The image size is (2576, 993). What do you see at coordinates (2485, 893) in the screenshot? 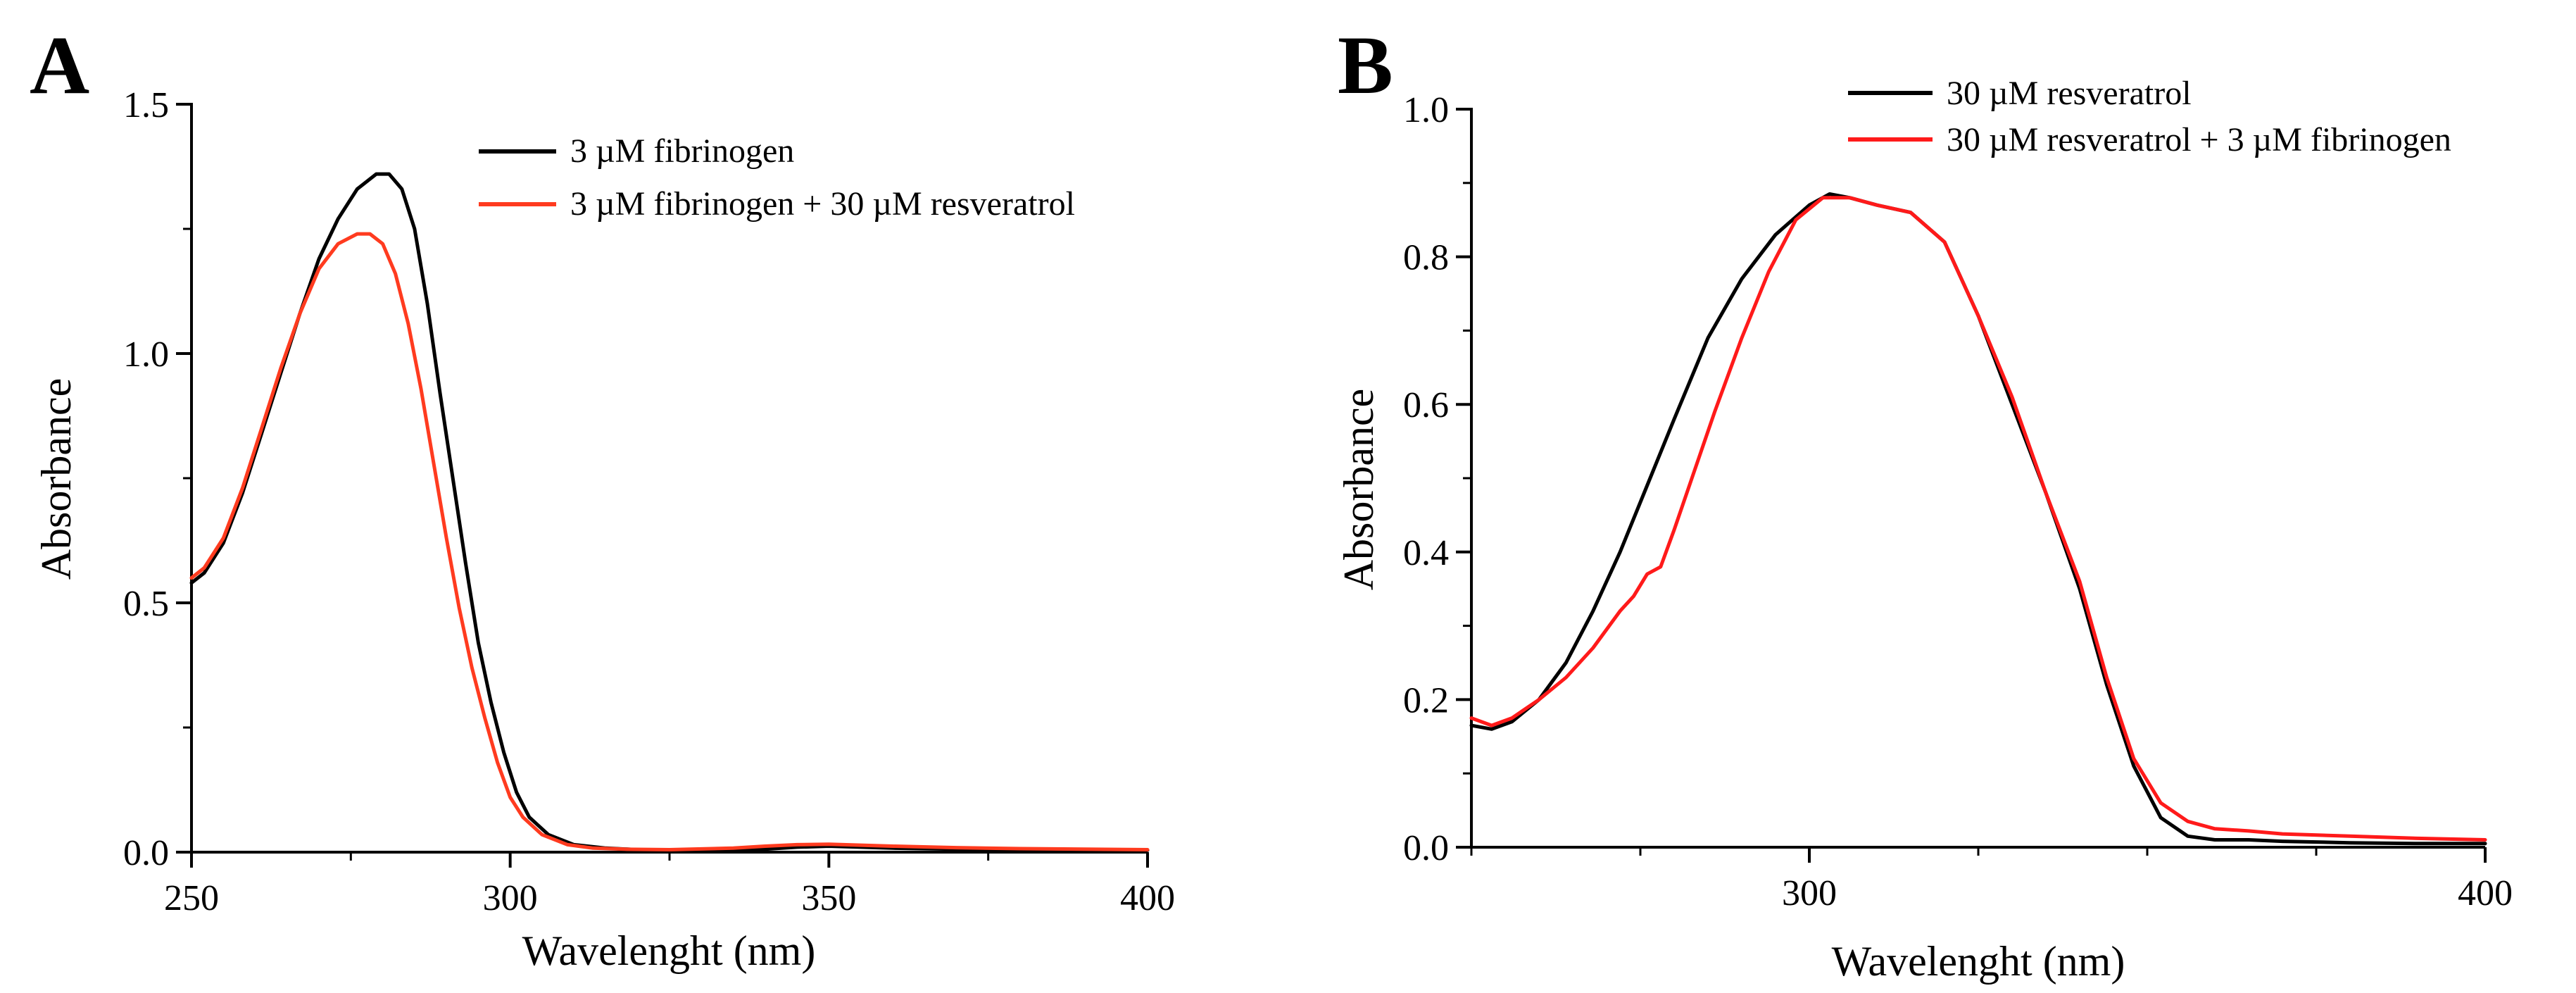
I see `x-tick-label-b: 400` at bounding box center [2485, 893].